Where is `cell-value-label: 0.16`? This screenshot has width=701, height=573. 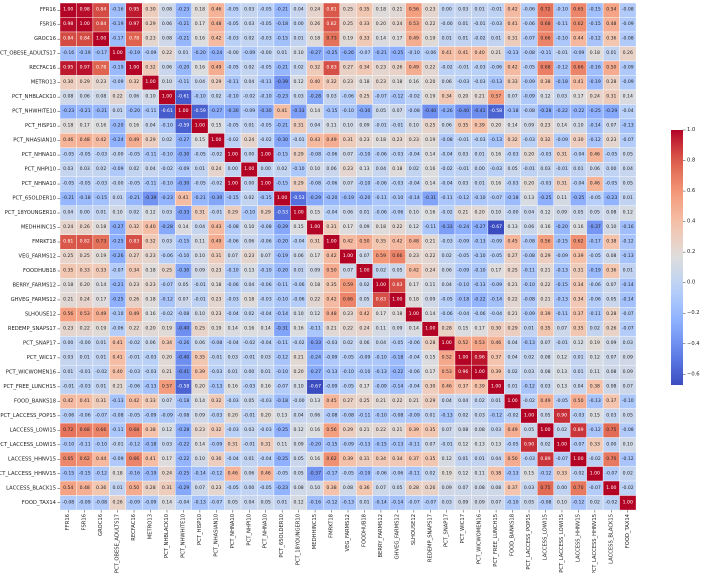
cell-value-label: 0.16 is located at coordinates (101, 126).